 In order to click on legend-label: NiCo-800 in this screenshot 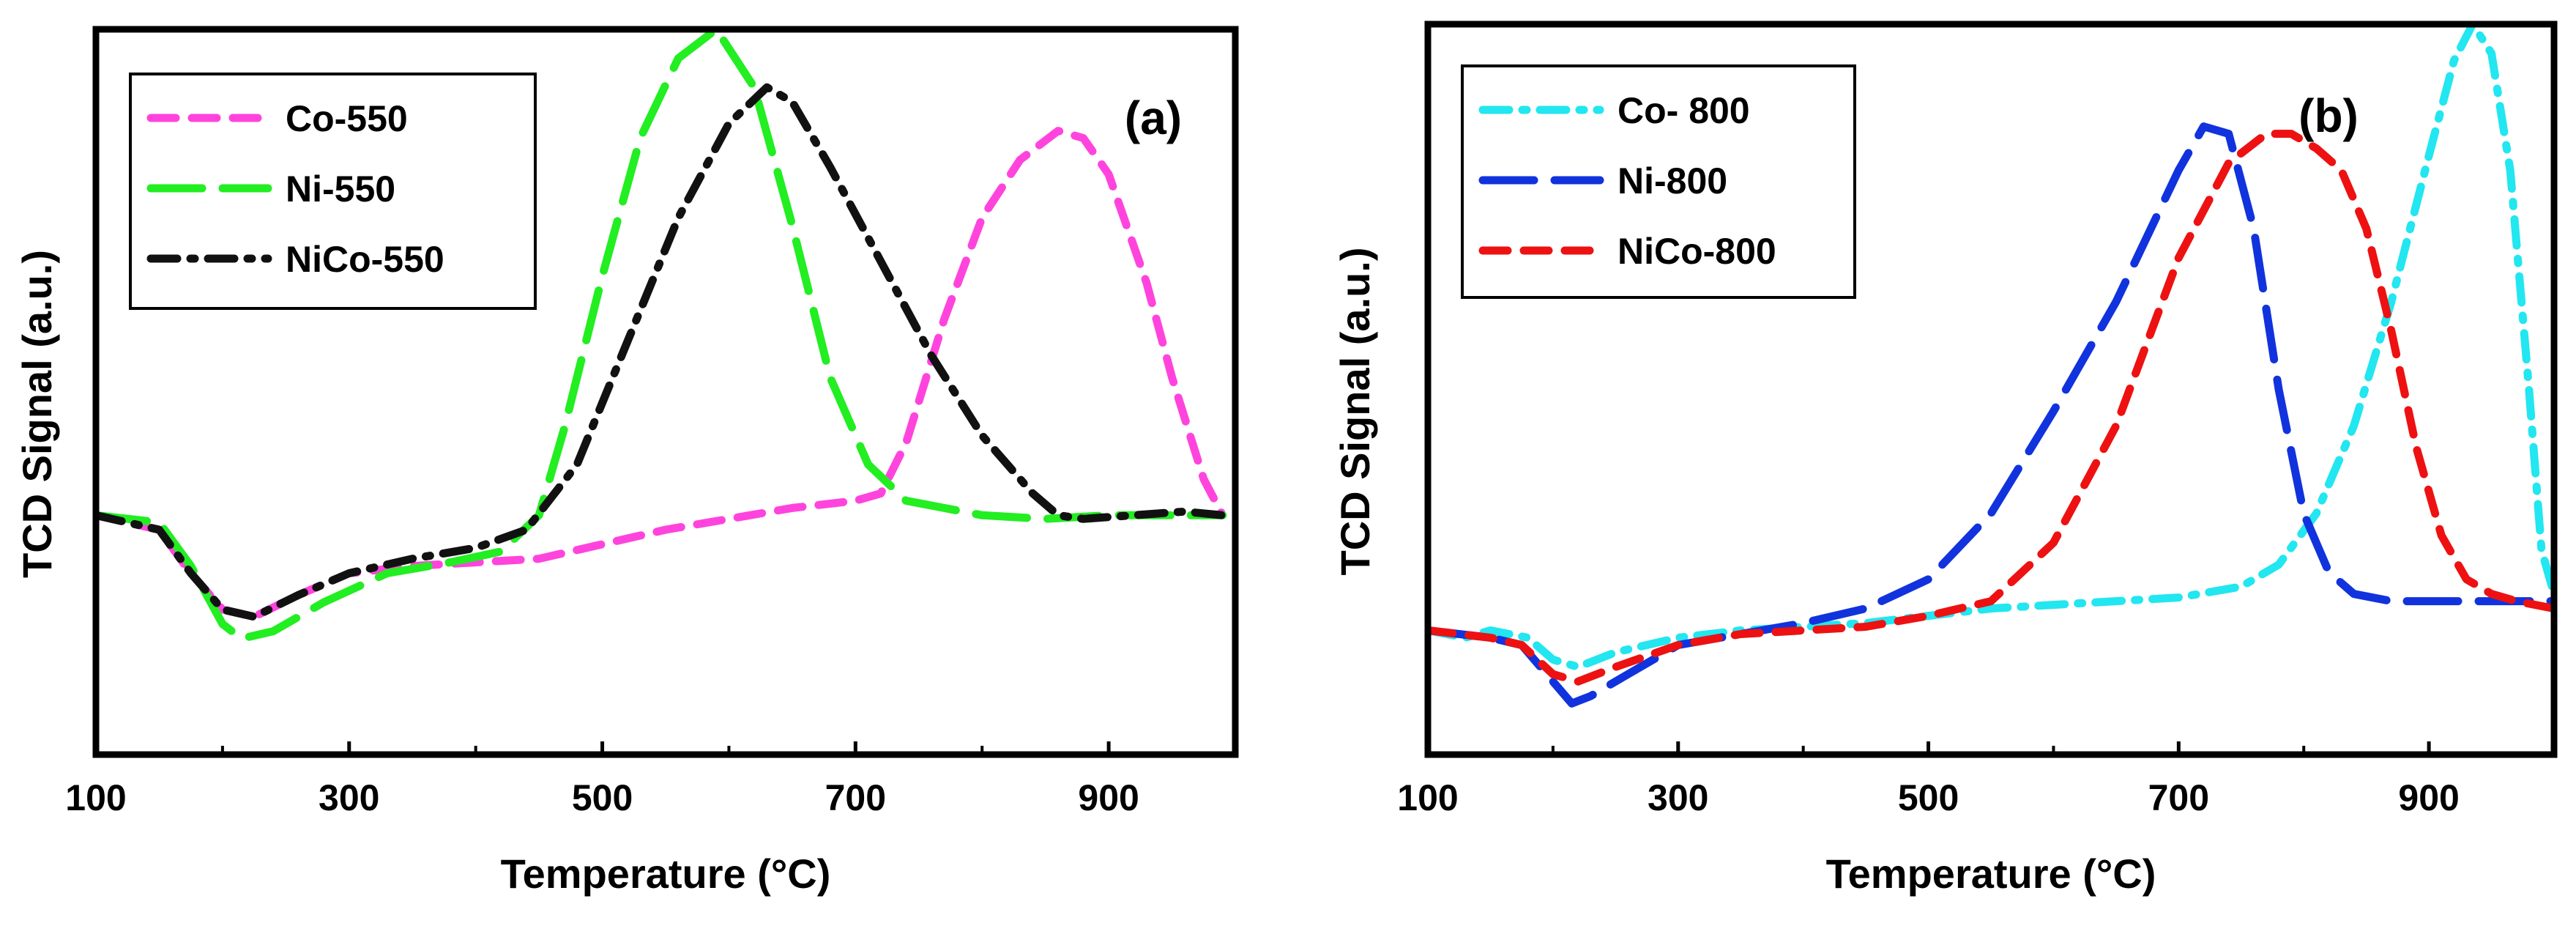, I will do `click(1697, 251)`.